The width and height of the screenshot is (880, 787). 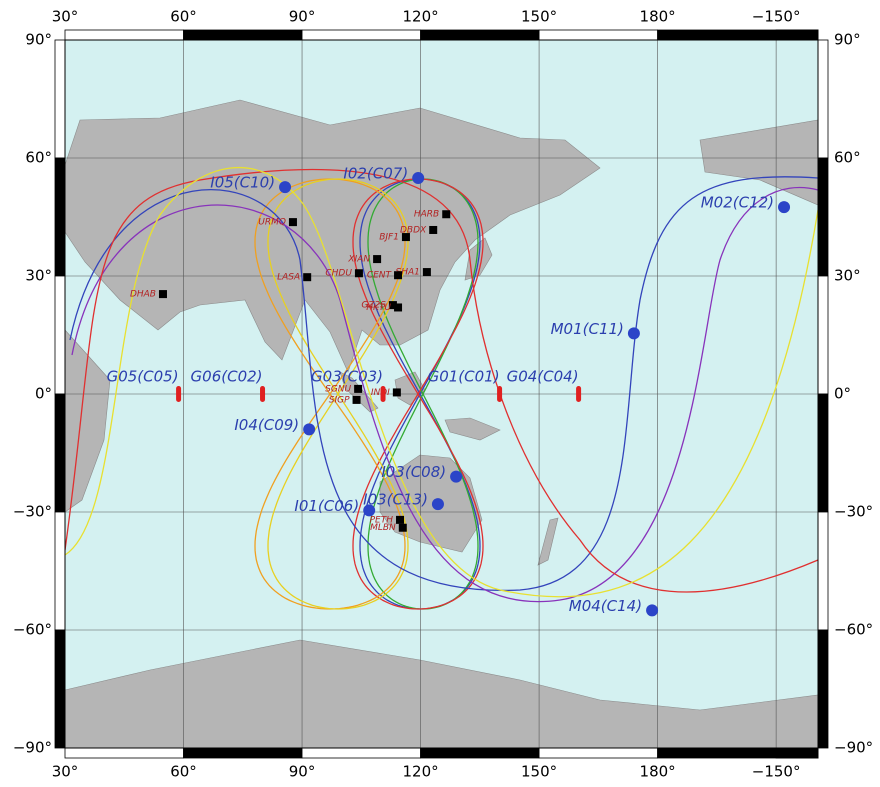 What do you see at coordinates (326, 506) in the screenshot?
I see `satellite-label: I01(C06)` at bounding box center [326, 506].